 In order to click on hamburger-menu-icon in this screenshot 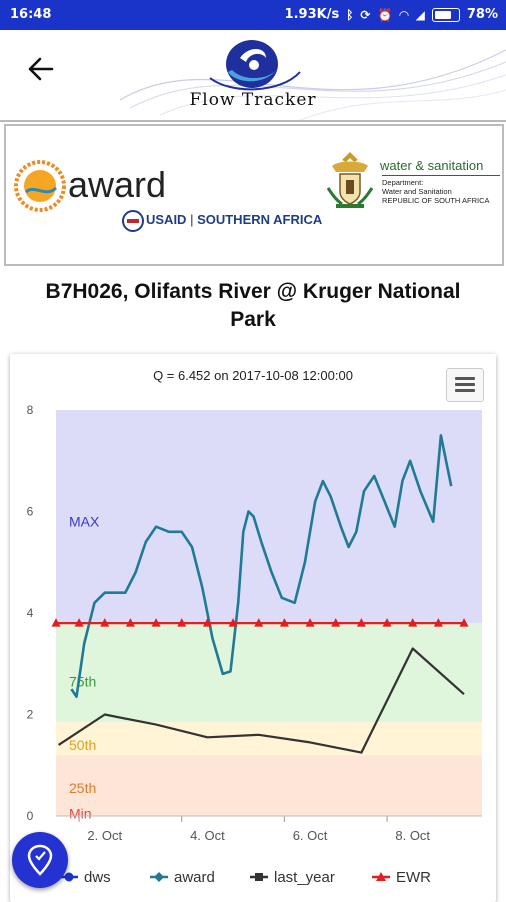, I will do `click(465, 378)`.